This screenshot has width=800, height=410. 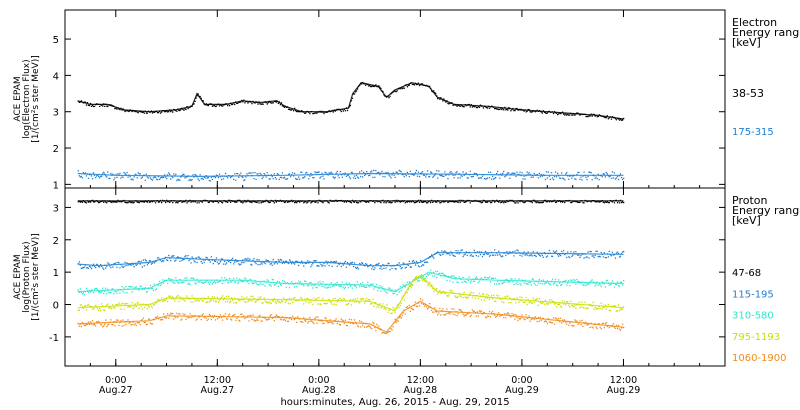 What do you see at coordinates (56, 241) in the screenshot?
I see `proton-y-tick-label: 2` at bounding box center [56, 241].